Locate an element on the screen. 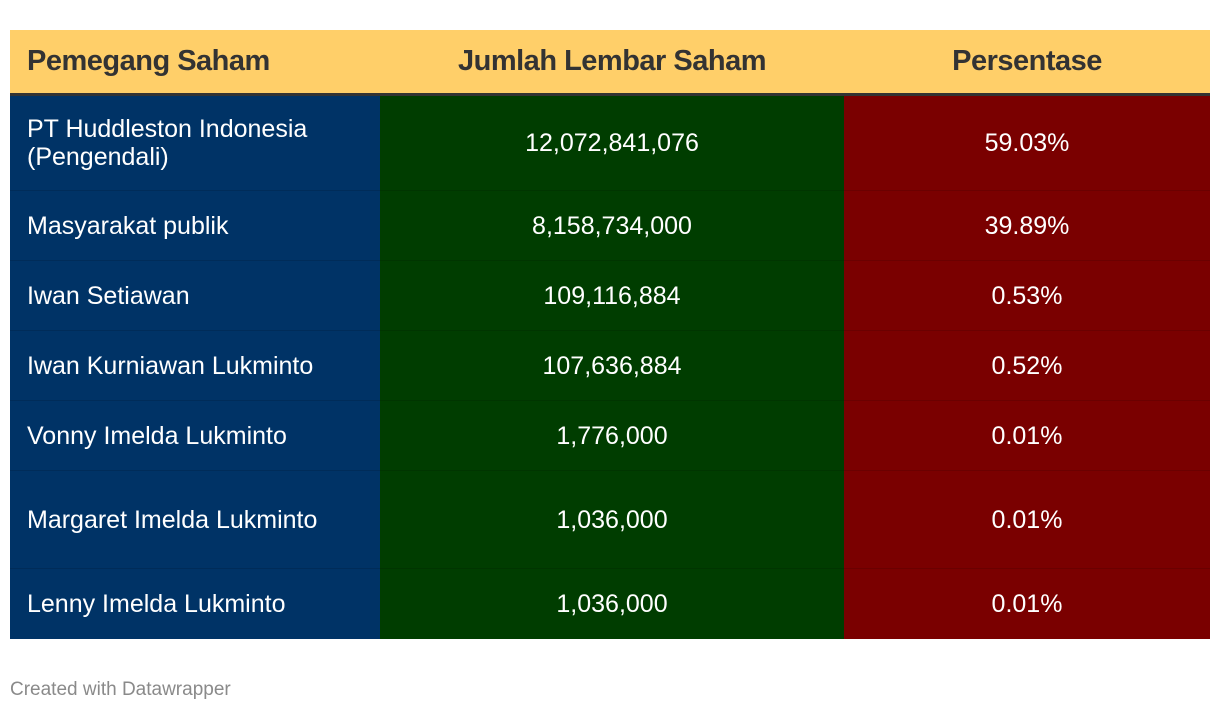 Image resolution: width=1220 pixels, height=714 pixels. cell-share-count: 109,116,884 is located at coordinates (612, 295).